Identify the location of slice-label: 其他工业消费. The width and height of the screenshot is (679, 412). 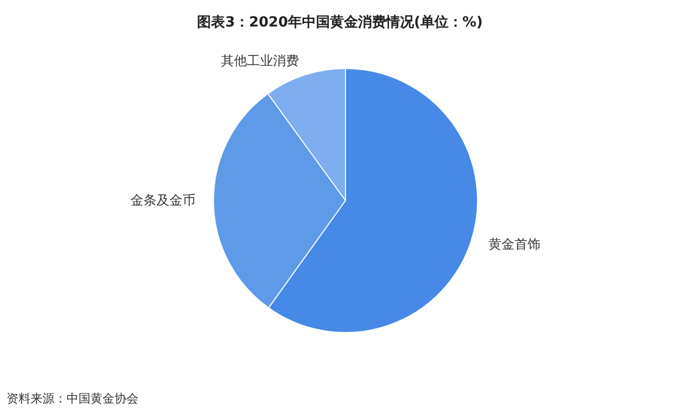
(260, 62).